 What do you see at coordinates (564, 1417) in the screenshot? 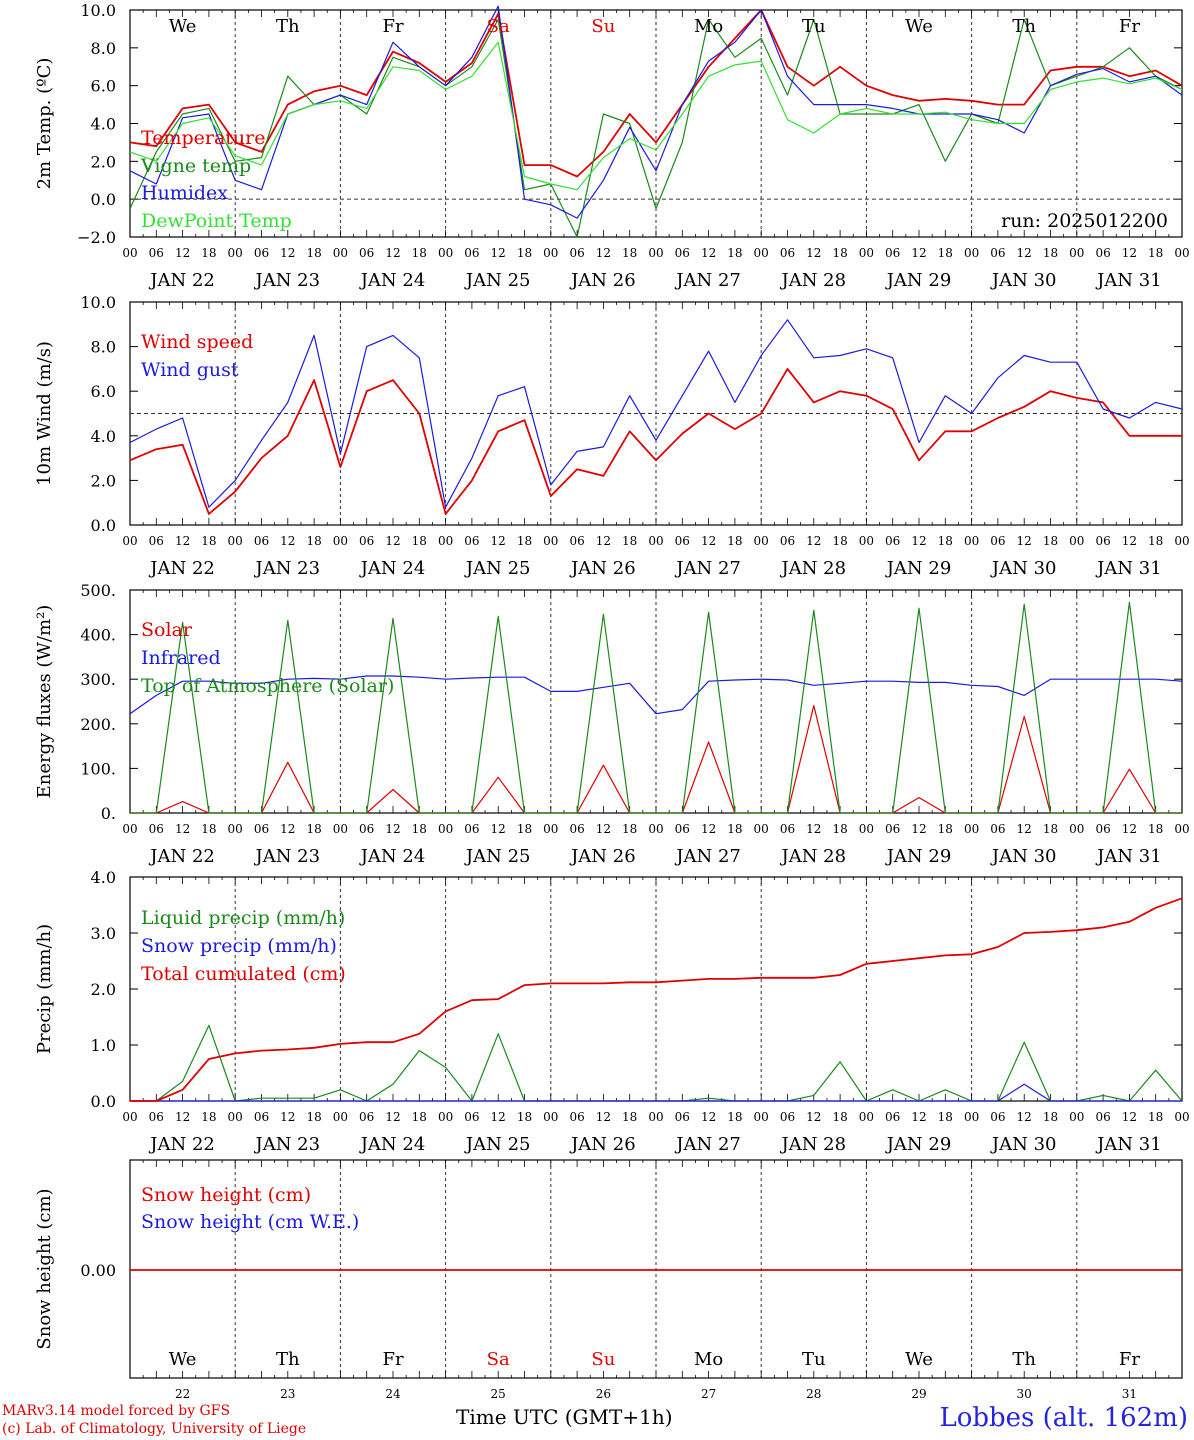
I see `x-axis-title: Time UTC (GMT+1h)` at bounding box center [564, 1417].